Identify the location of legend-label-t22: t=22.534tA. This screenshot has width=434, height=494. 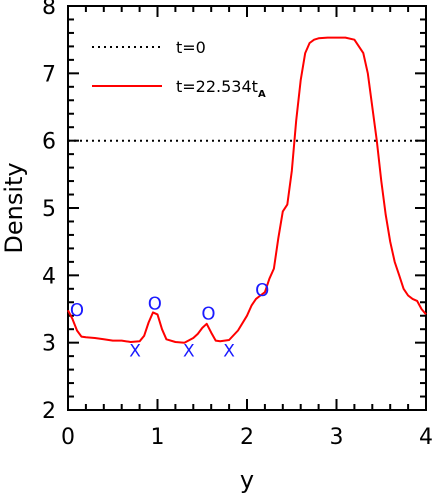
(221, 88).